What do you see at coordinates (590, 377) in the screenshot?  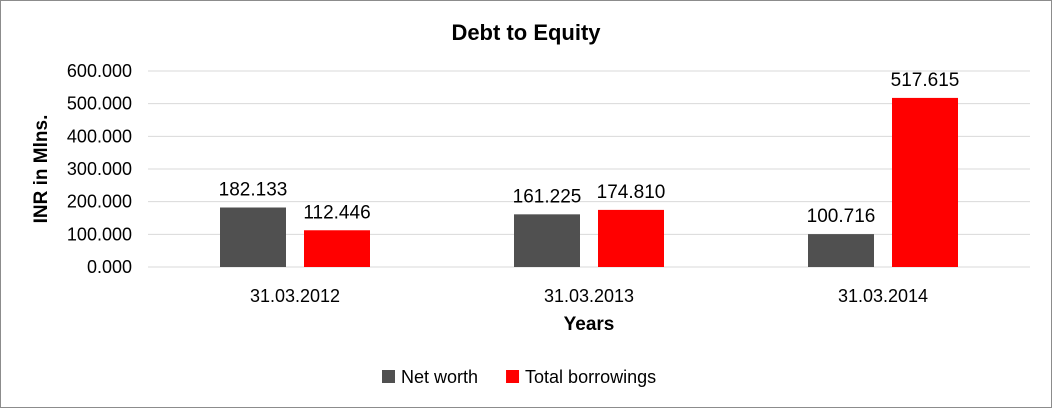 I see `legend-label: Total borrowings` at bounding box center [590, 377].